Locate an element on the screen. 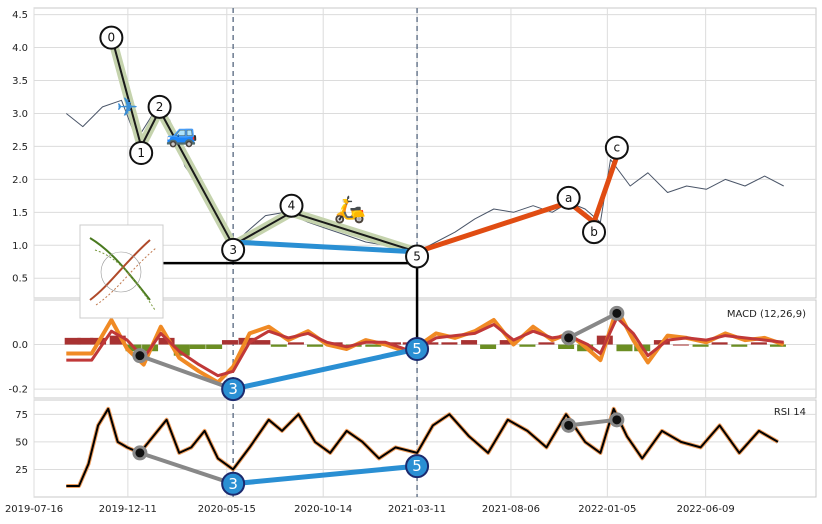 This screenshot has height=524, width=822. wave-label: b is located at coordinates (594, 232).